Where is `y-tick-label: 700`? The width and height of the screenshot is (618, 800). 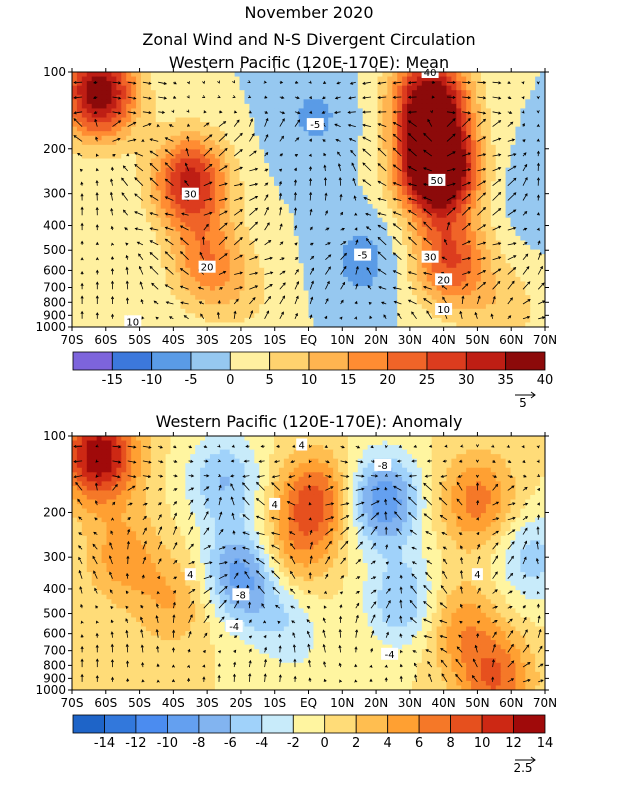 y-tick-label: 700 is located at coordinates (54, 651).